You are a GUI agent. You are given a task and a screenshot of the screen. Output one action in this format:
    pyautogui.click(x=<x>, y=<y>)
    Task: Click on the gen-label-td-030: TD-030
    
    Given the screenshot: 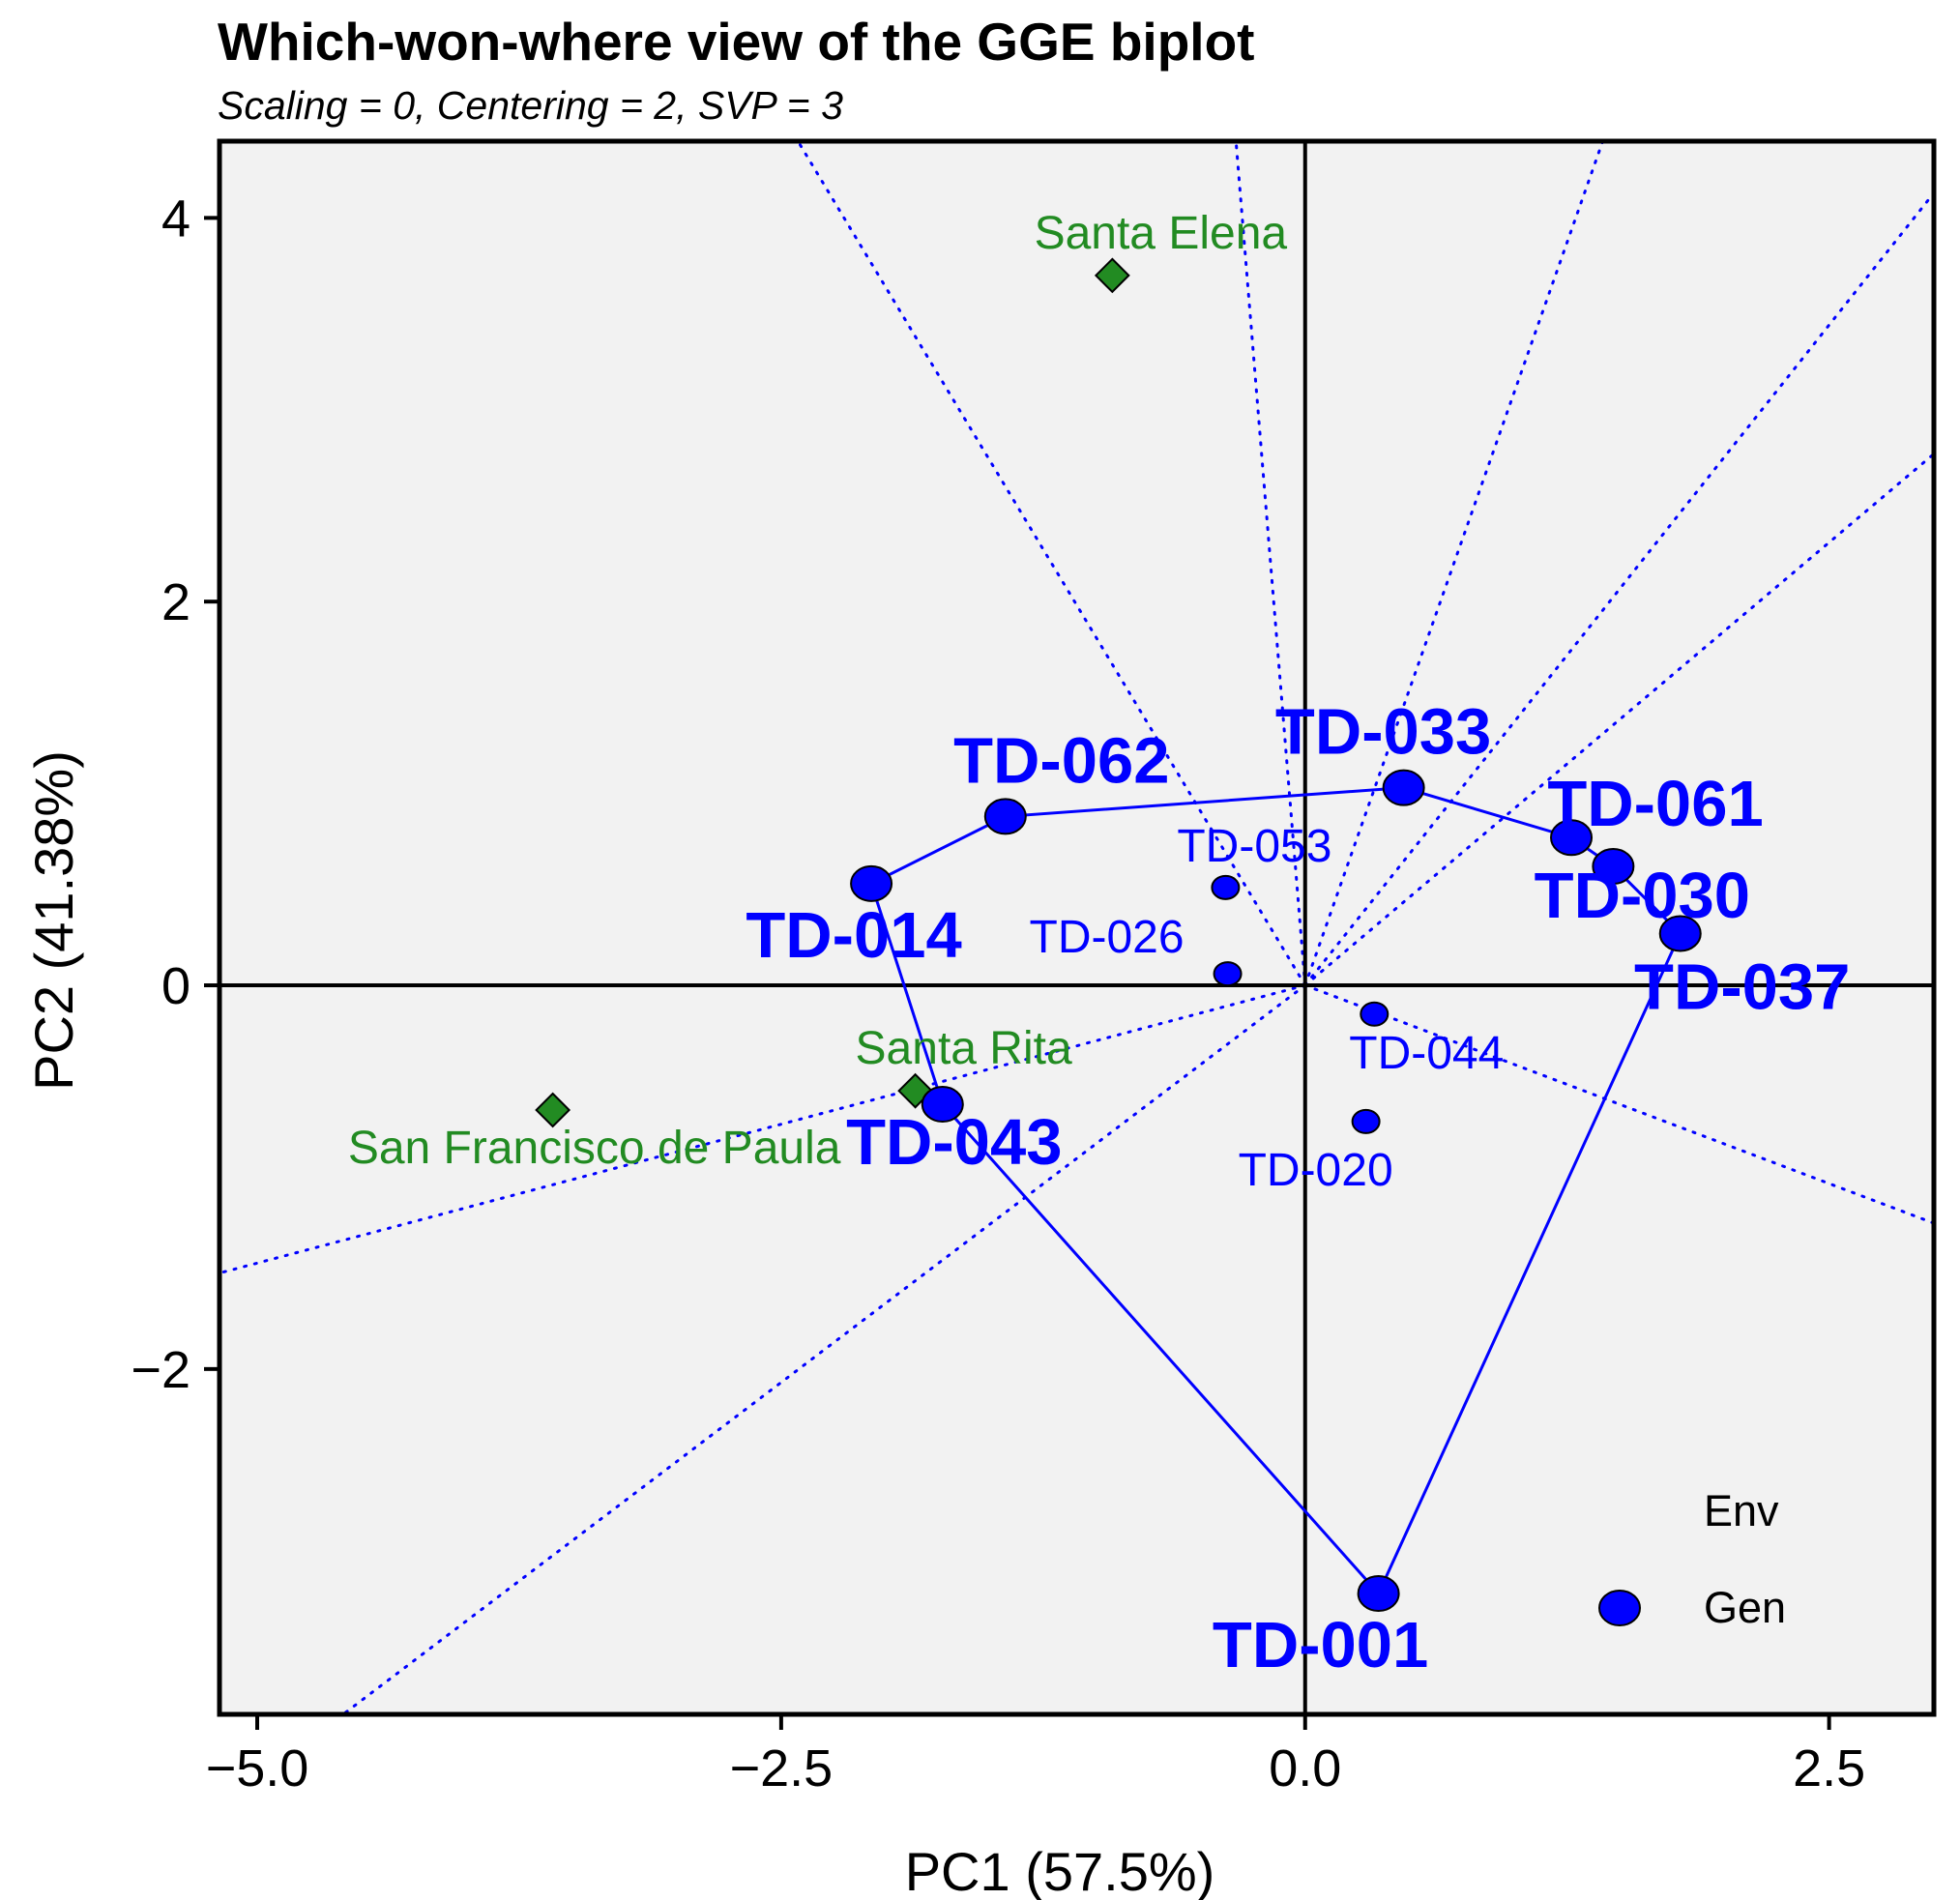 What is the action you would take?
    pyautogui.click(x=1642, y=896)
    